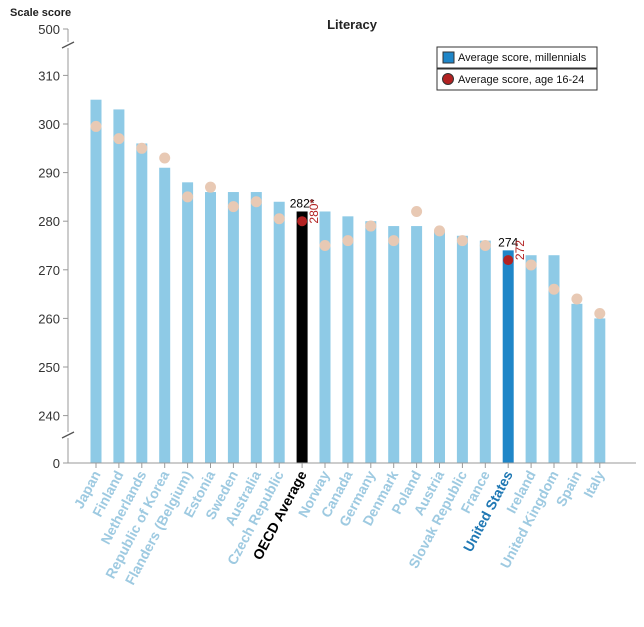  What do you see at coordinates (256, 328) in the screenshot?
I see `bar-australia` at bounding box center [256, 328].